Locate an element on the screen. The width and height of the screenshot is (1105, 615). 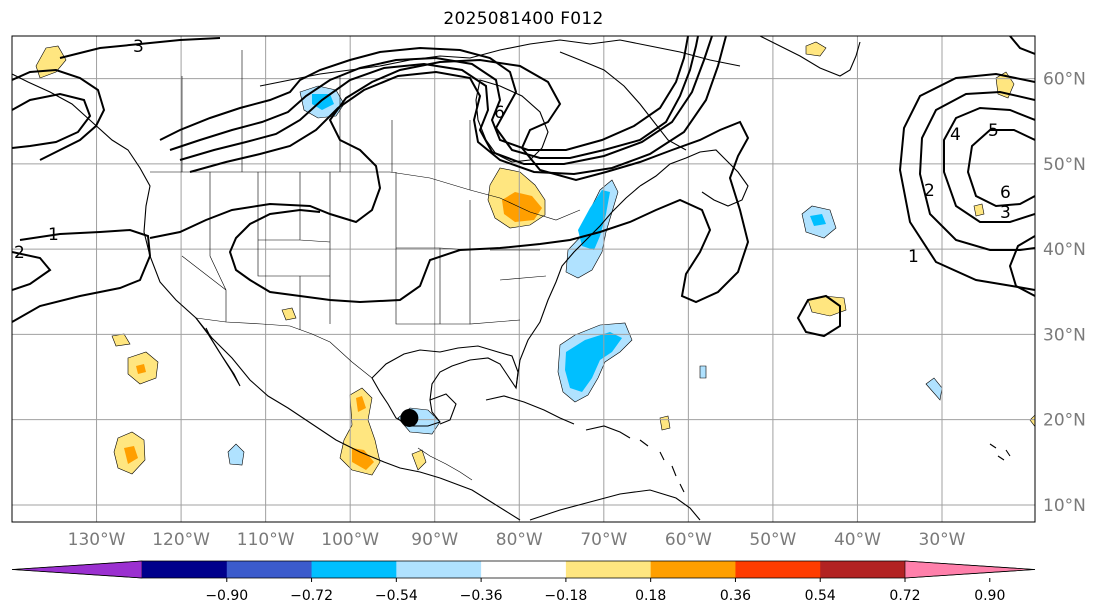
longitude-label: 70°W is located at coordinates (603, 540).